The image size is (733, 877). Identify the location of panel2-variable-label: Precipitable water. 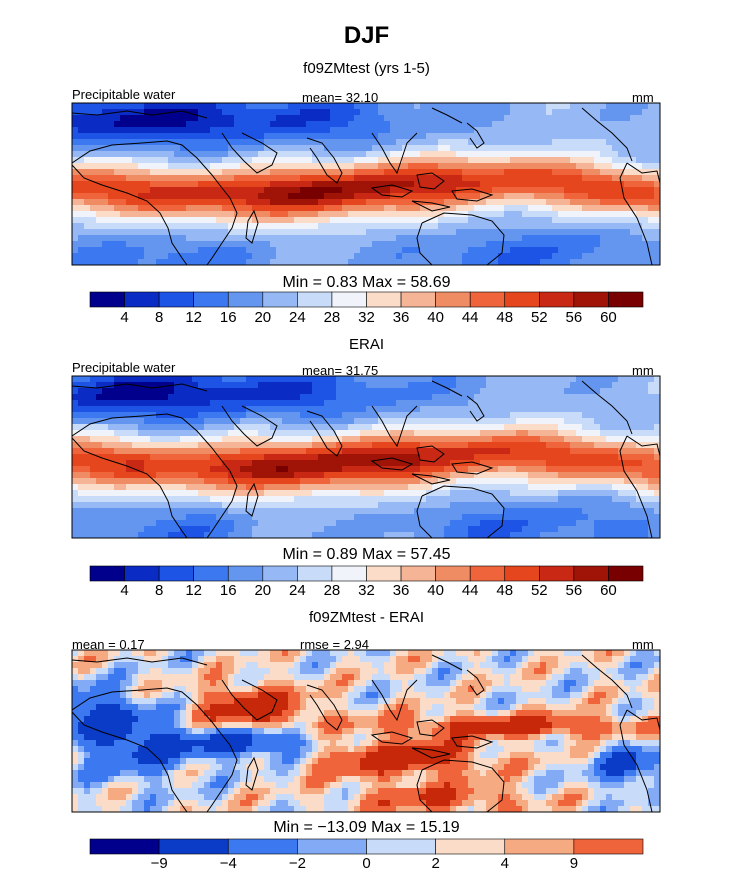
(124, 367).